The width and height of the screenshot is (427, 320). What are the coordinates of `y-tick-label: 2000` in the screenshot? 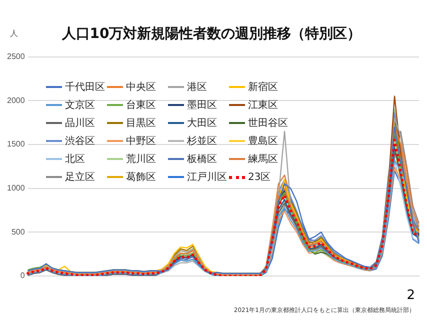 It's located at (16, 100).